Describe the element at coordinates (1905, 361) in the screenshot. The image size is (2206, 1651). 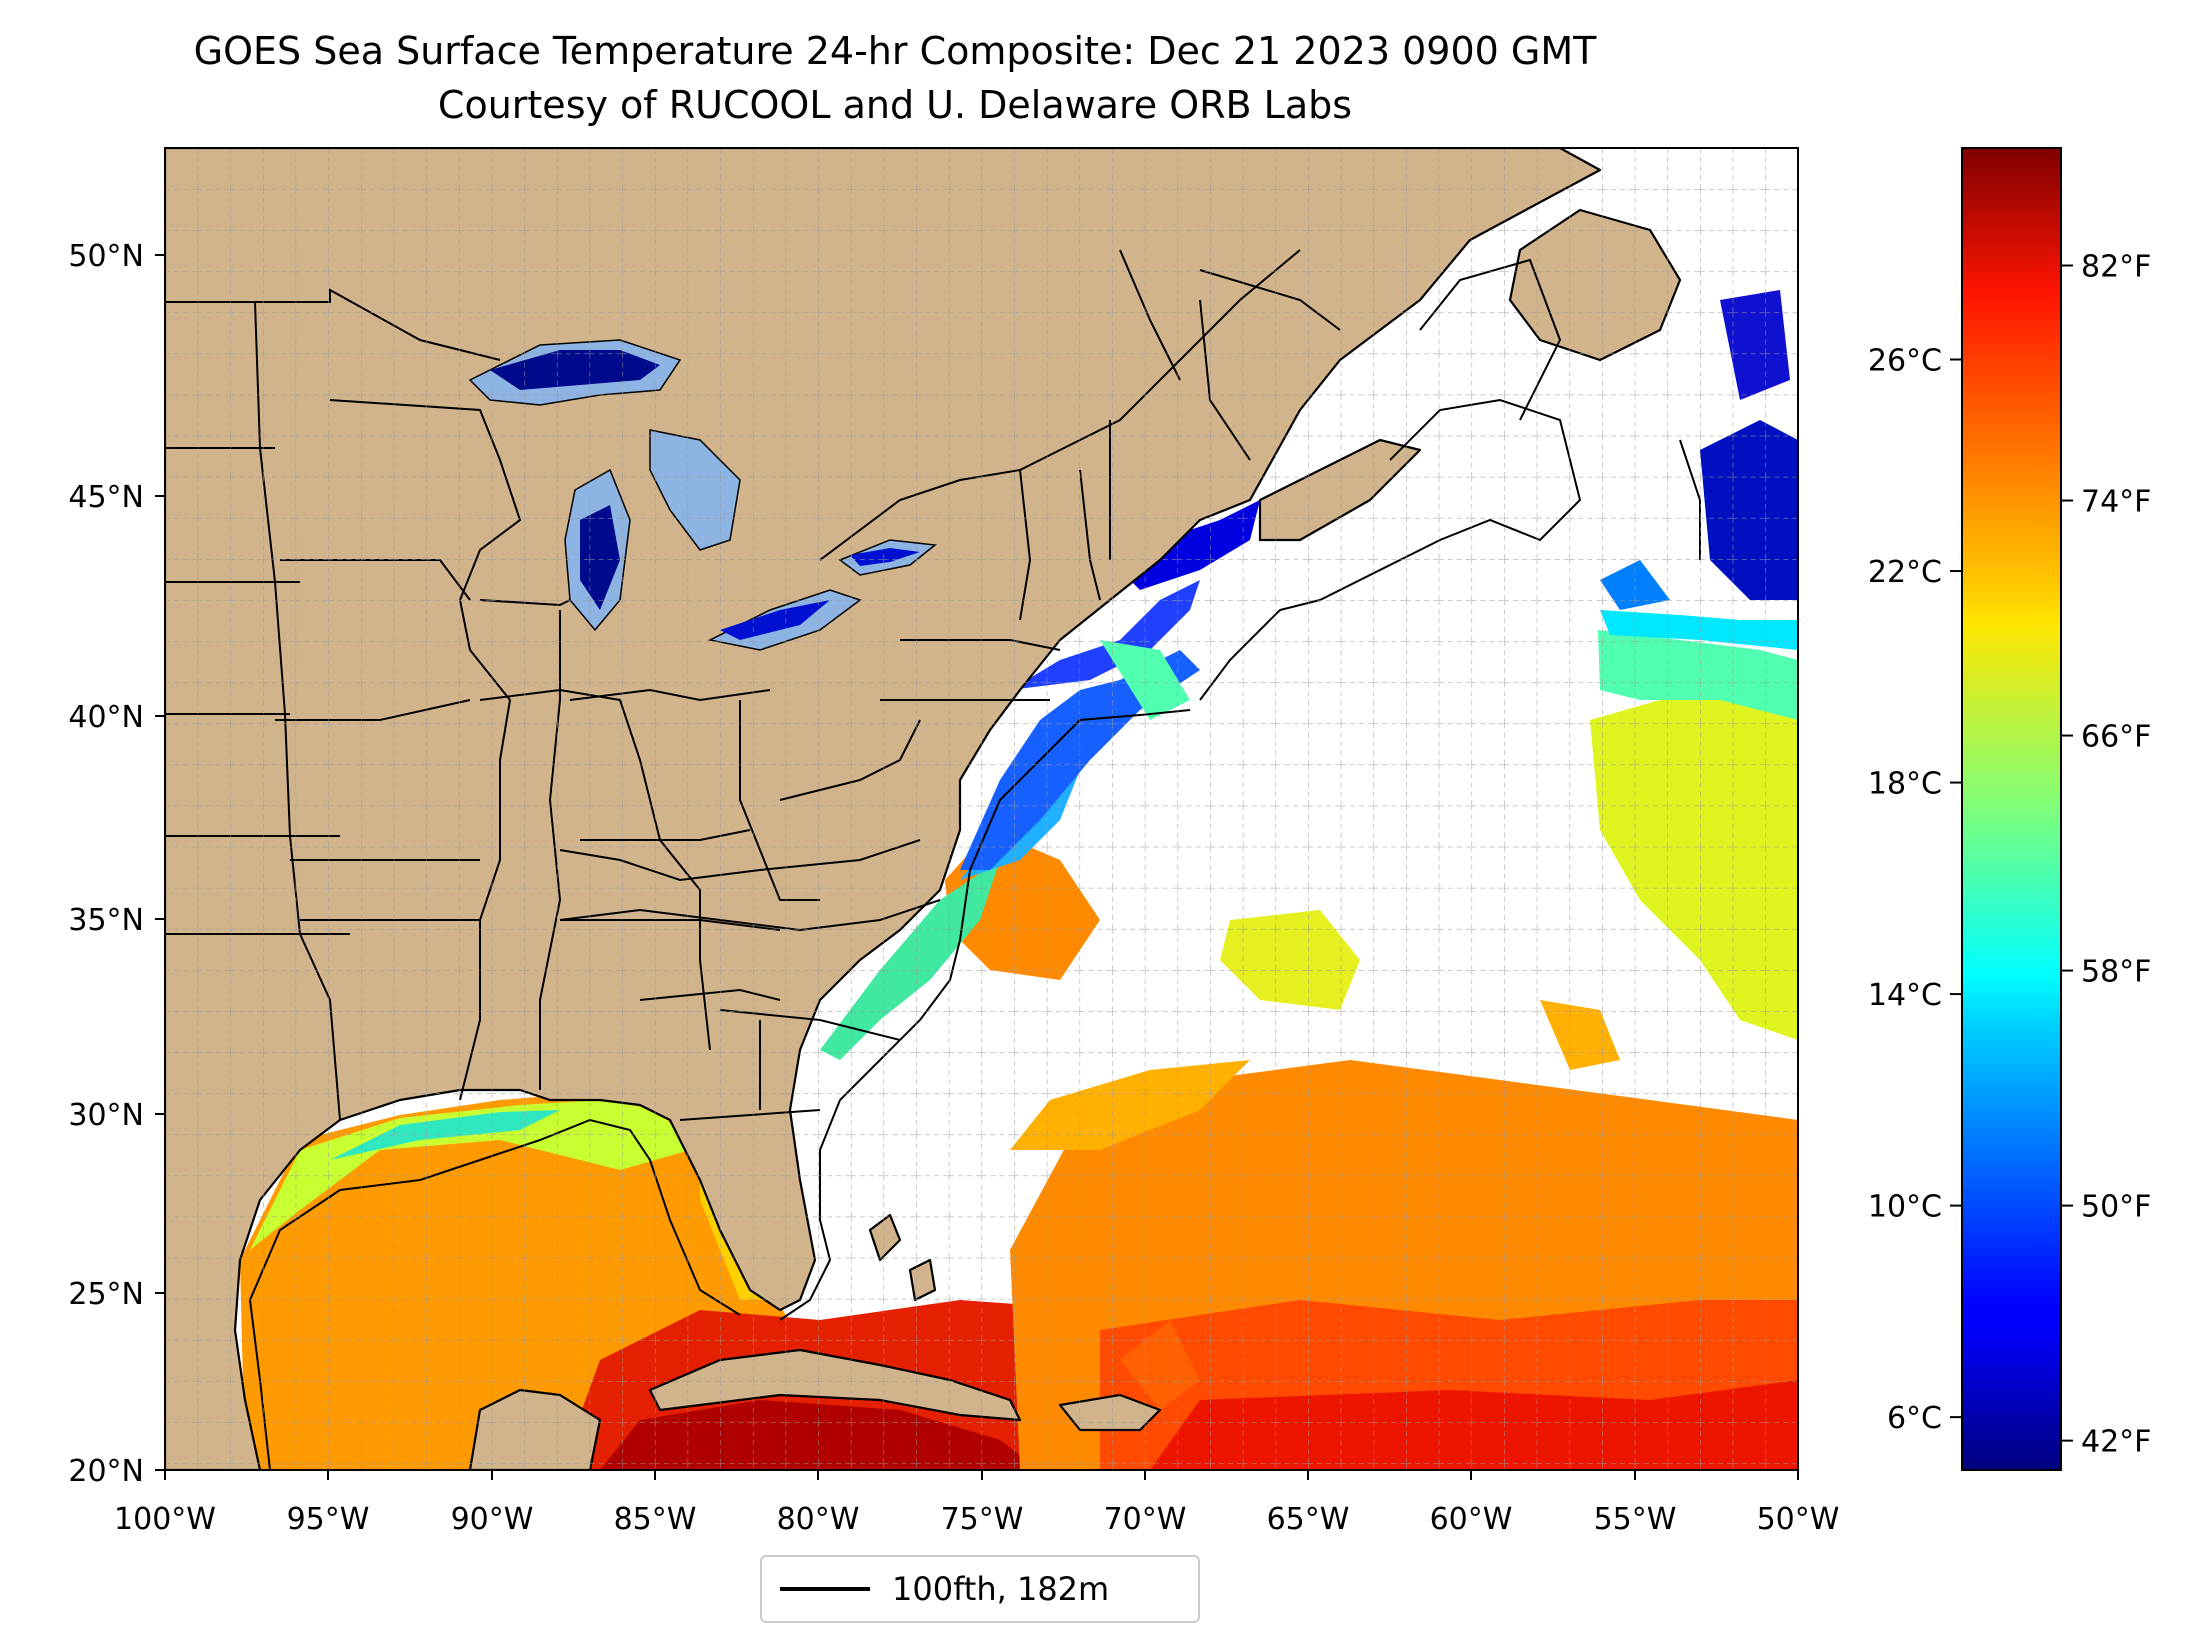
I see `celsius-tick-label: 26°C` at that location.